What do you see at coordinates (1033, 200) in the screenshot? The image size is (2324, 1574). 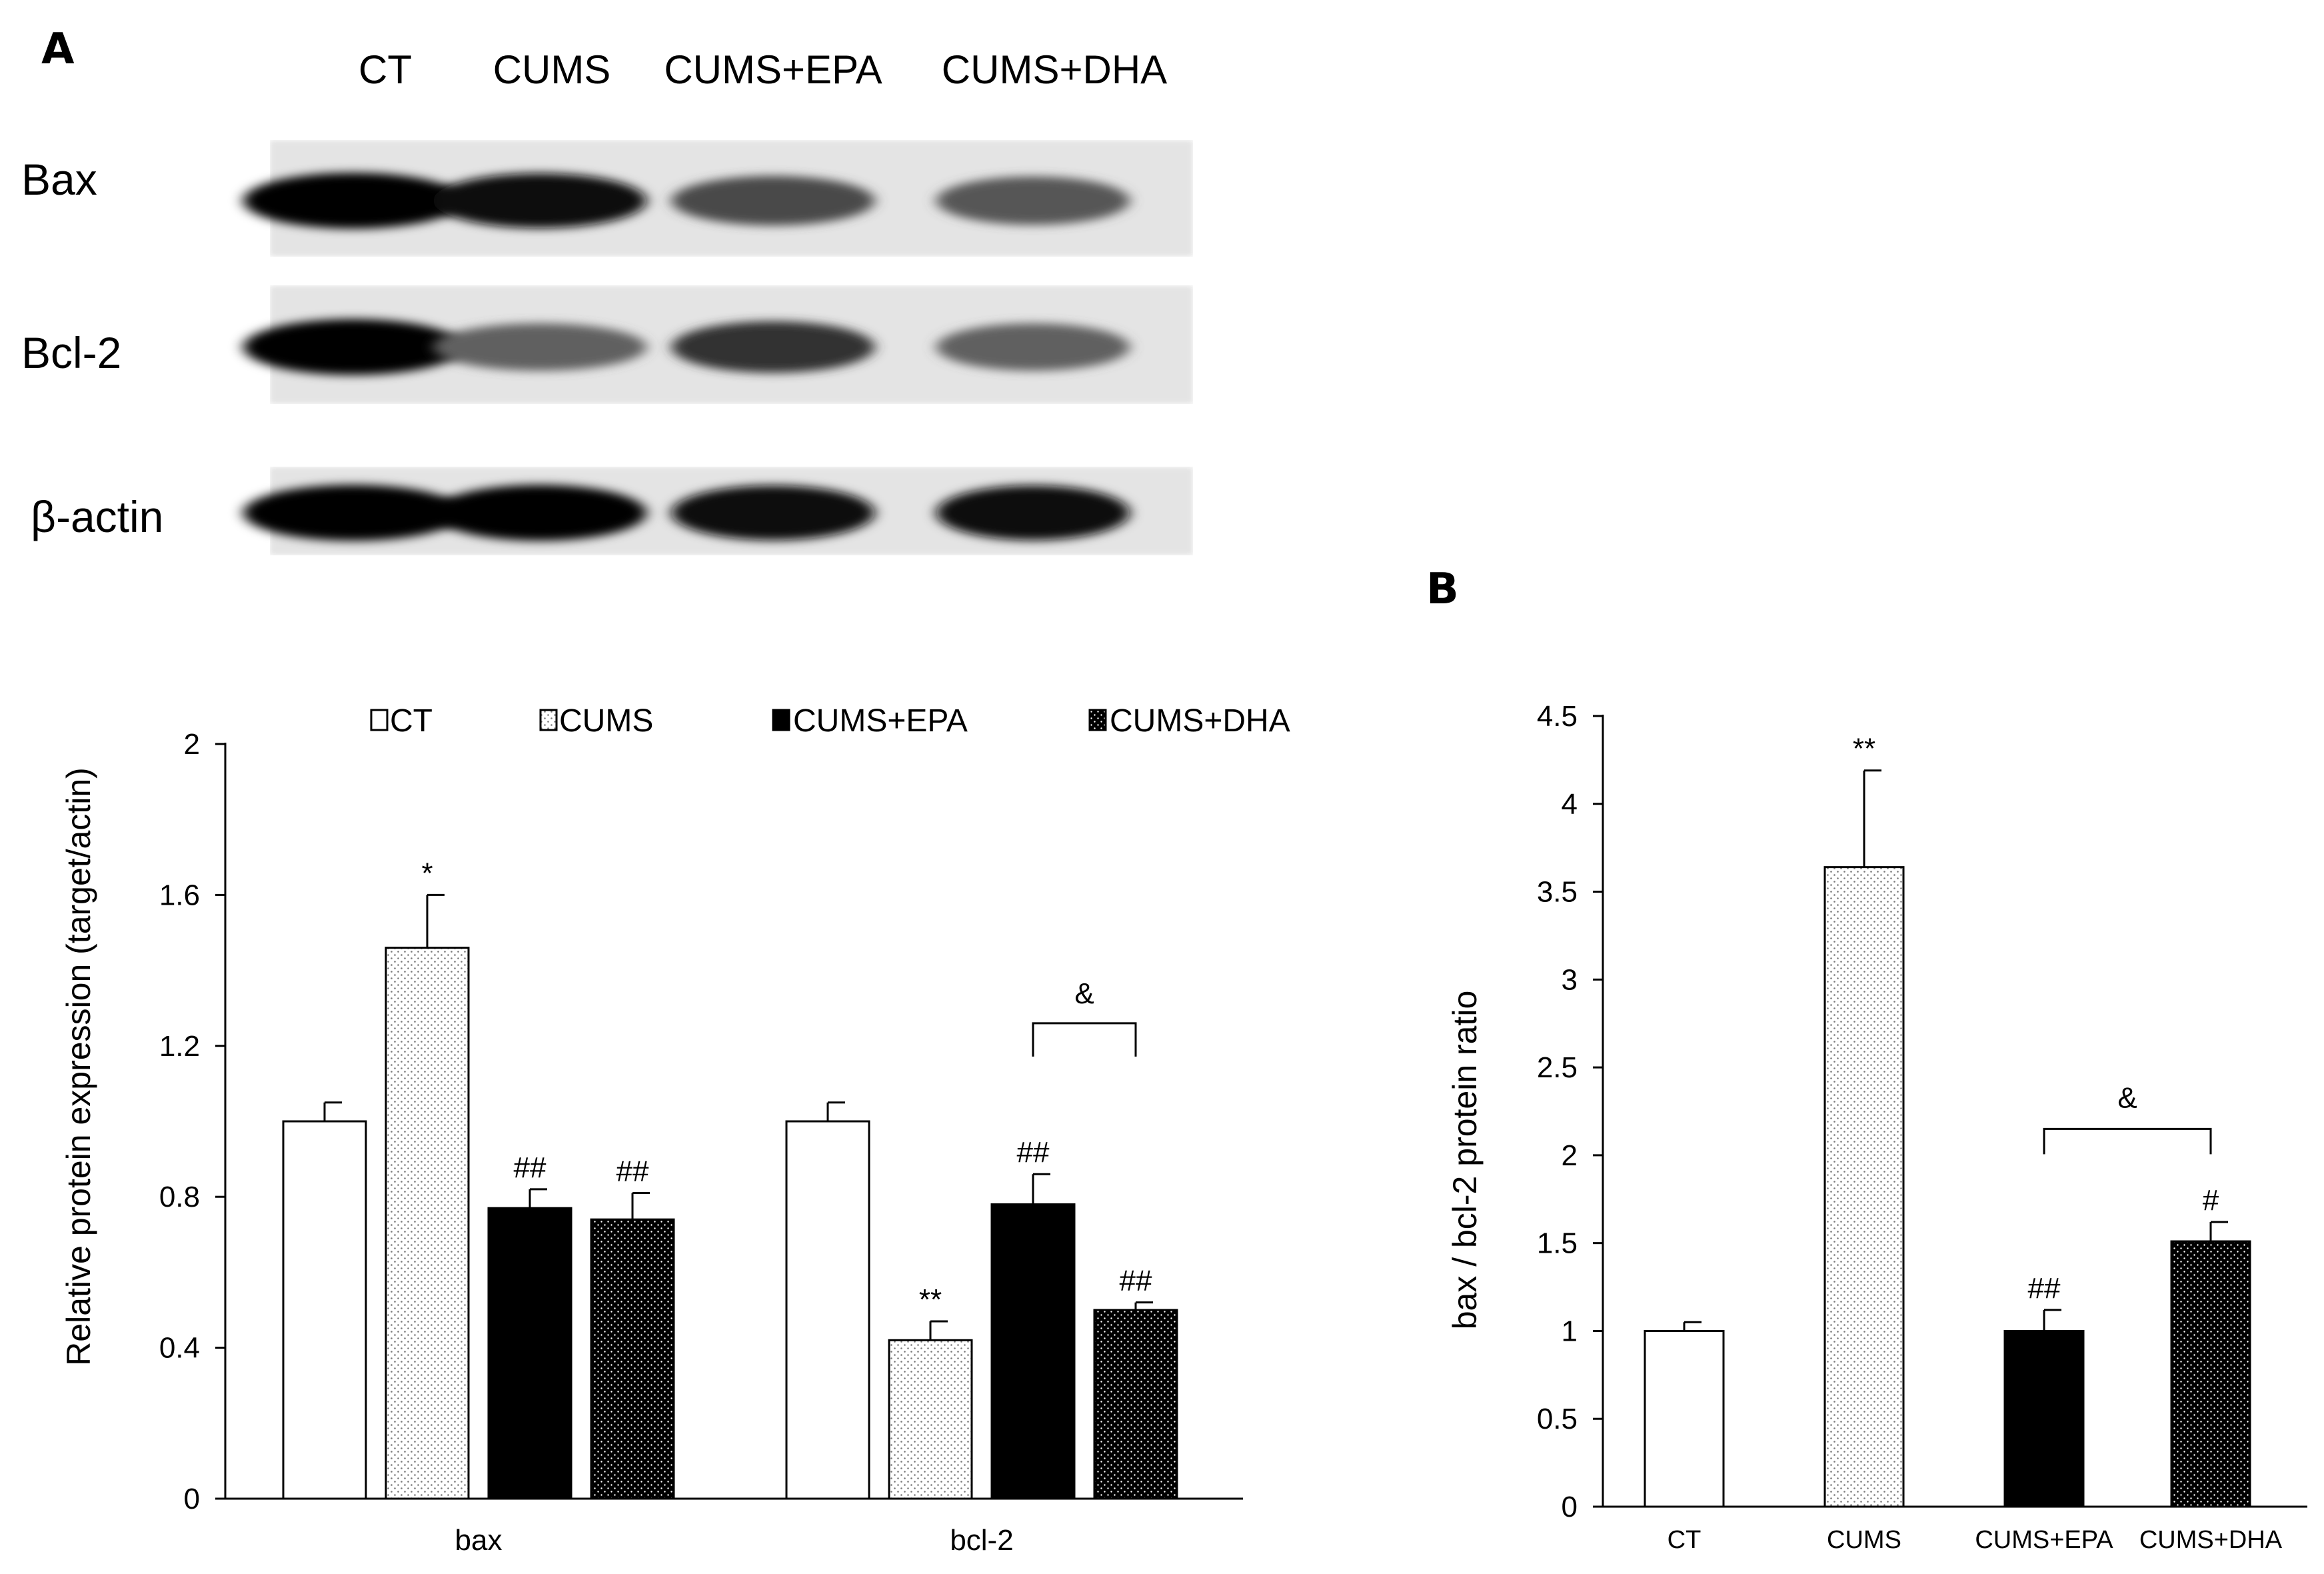 I see `blot-band-bax-cums-dha` at bounding box center [1033, 200].